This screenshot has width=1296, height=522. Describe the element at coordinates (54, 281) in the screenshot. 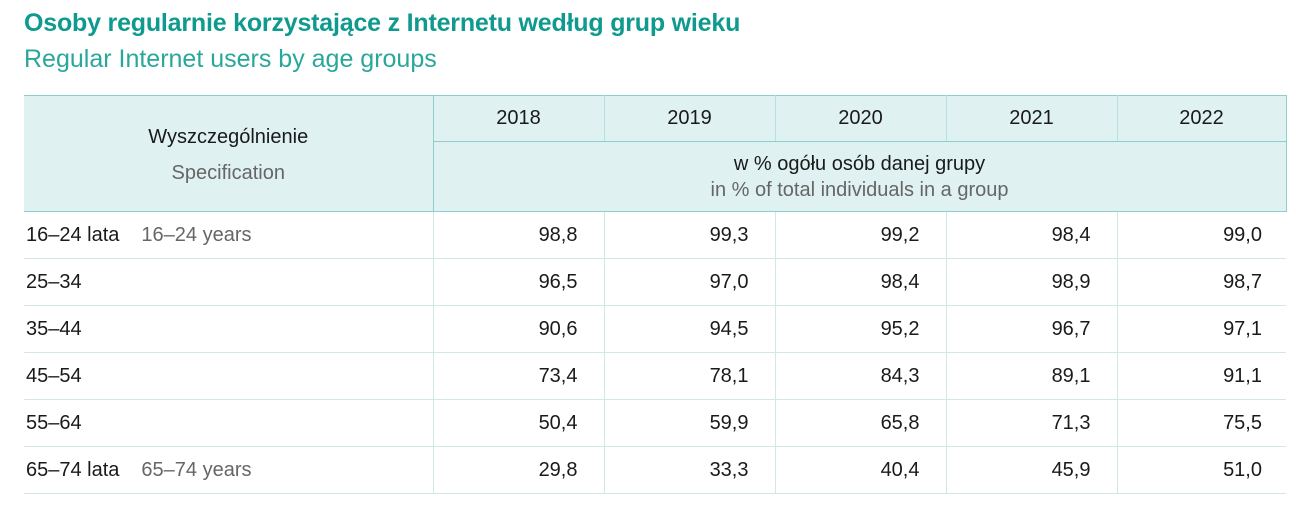

I see `row-label-pl: 25–34` at that location.